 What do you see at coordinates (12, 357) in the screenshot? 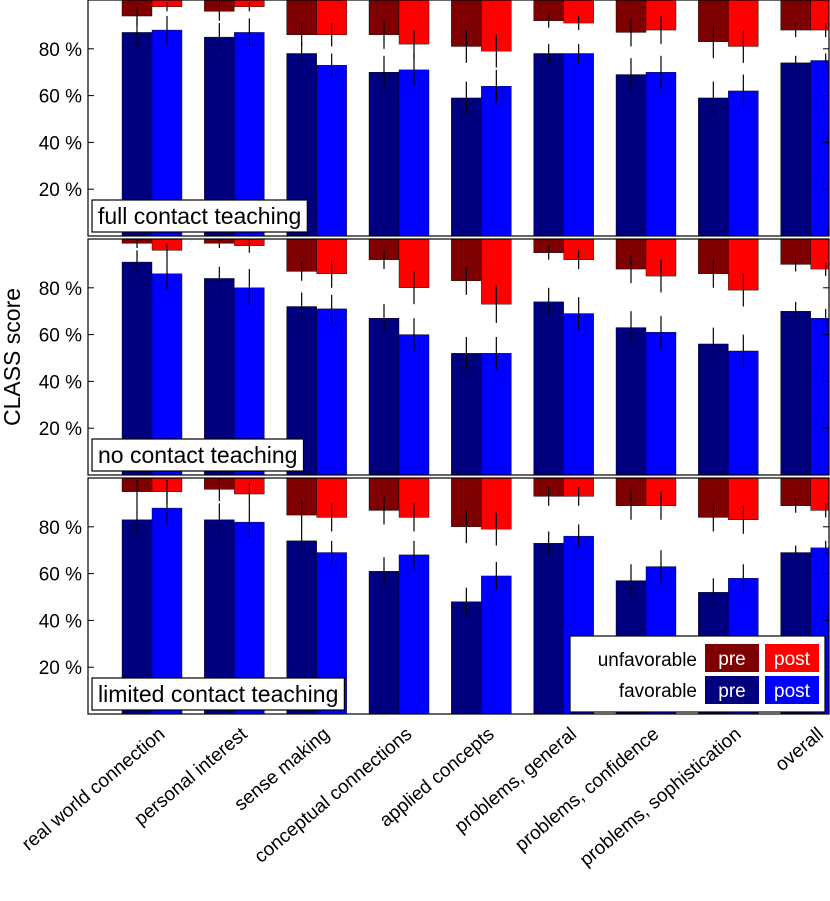
I see `y-axis-label: CLASS score` at bounding box center [12, 357].